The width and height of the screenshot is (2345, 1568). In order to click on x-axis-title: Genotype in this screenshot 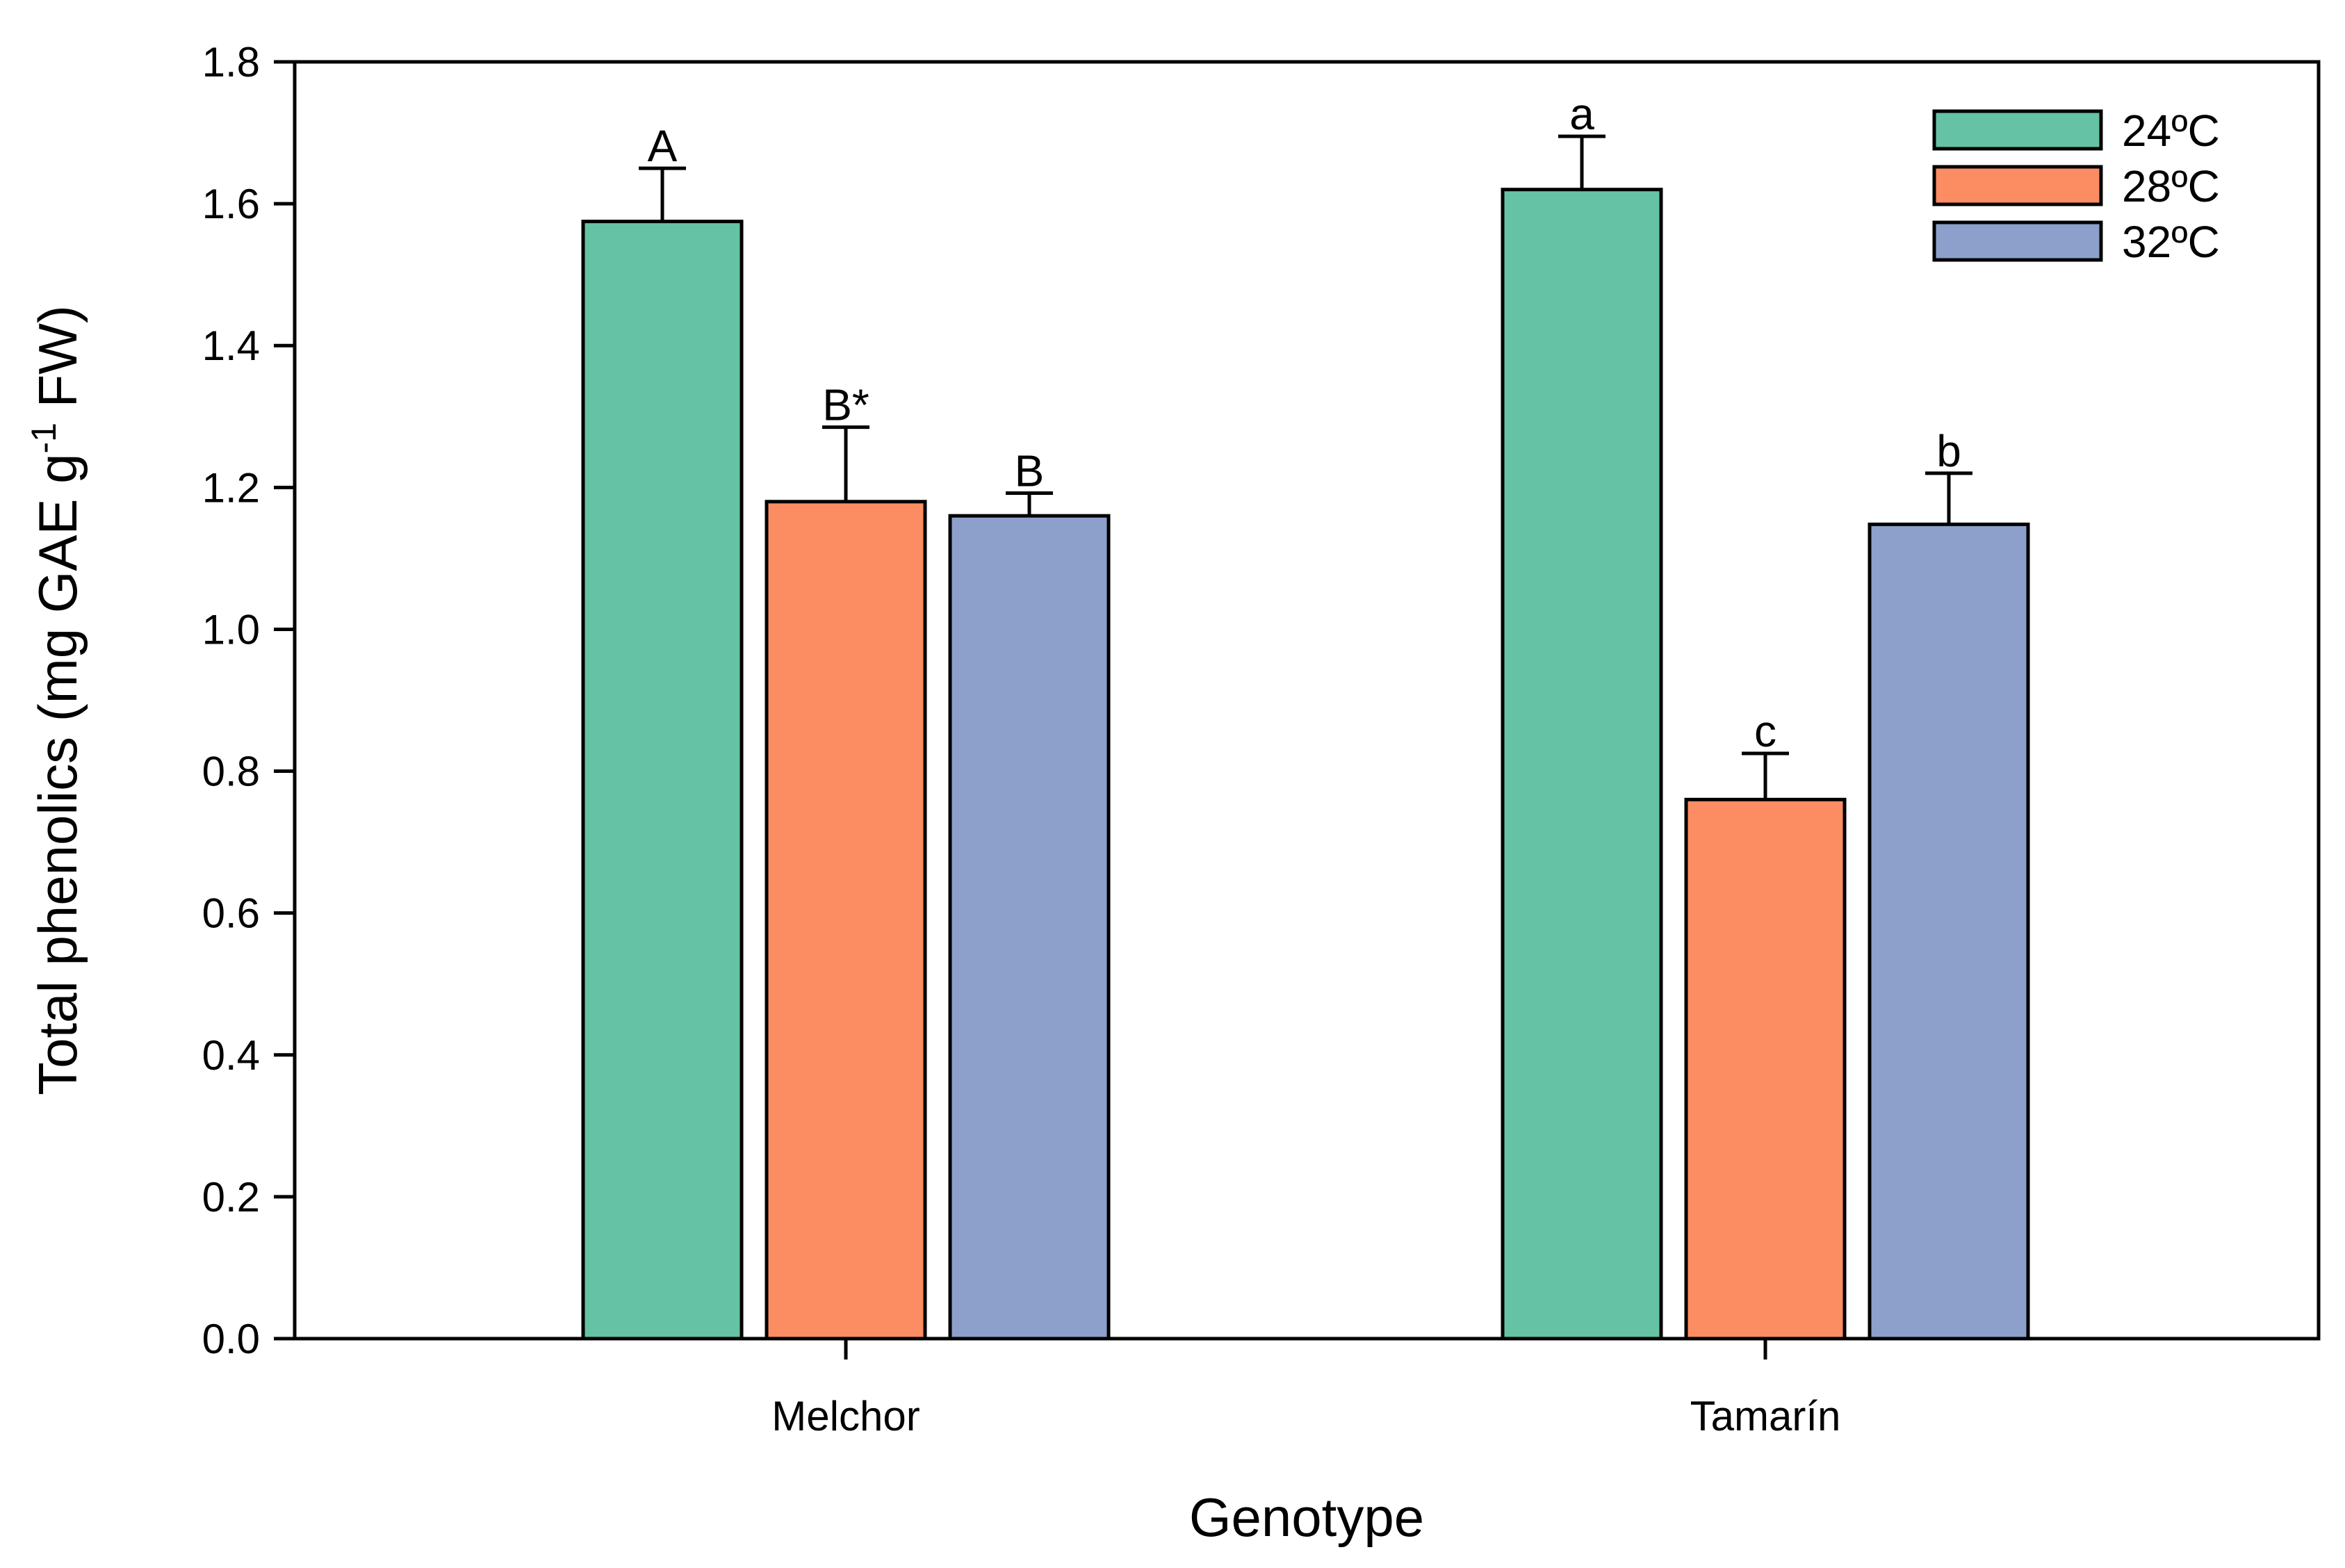, I will do `click(1306, 1517)`.